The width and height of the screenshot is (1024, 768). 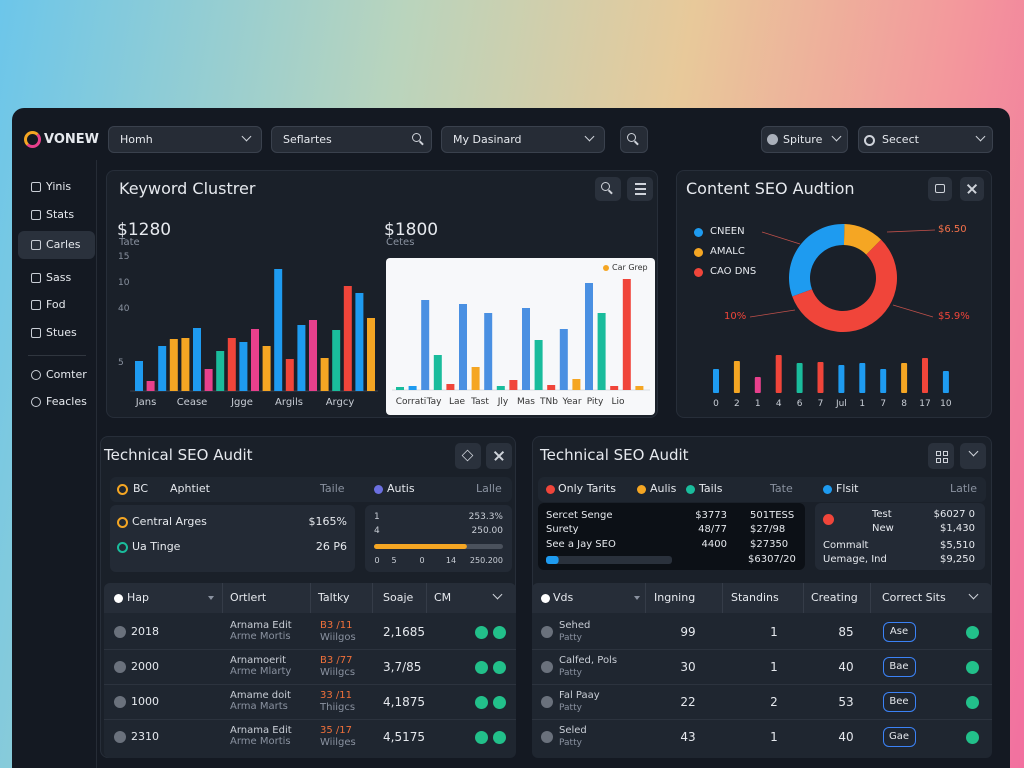 I want to click on column-header: Soaje, so click(x=398, y=597).